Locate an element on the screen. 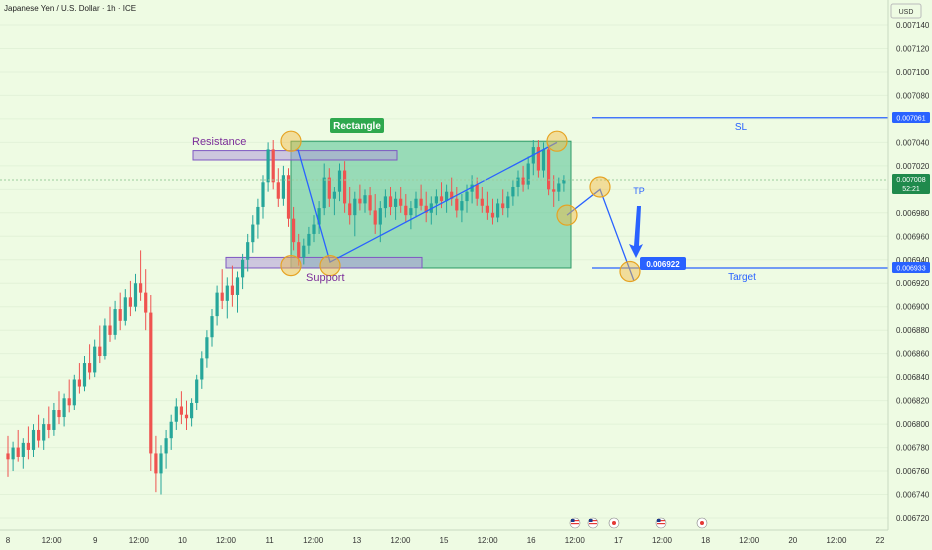 Image resolution: width=932 pixels, height=550 pixels. time-tick-label: 13 is located at coordinates (356, 540).